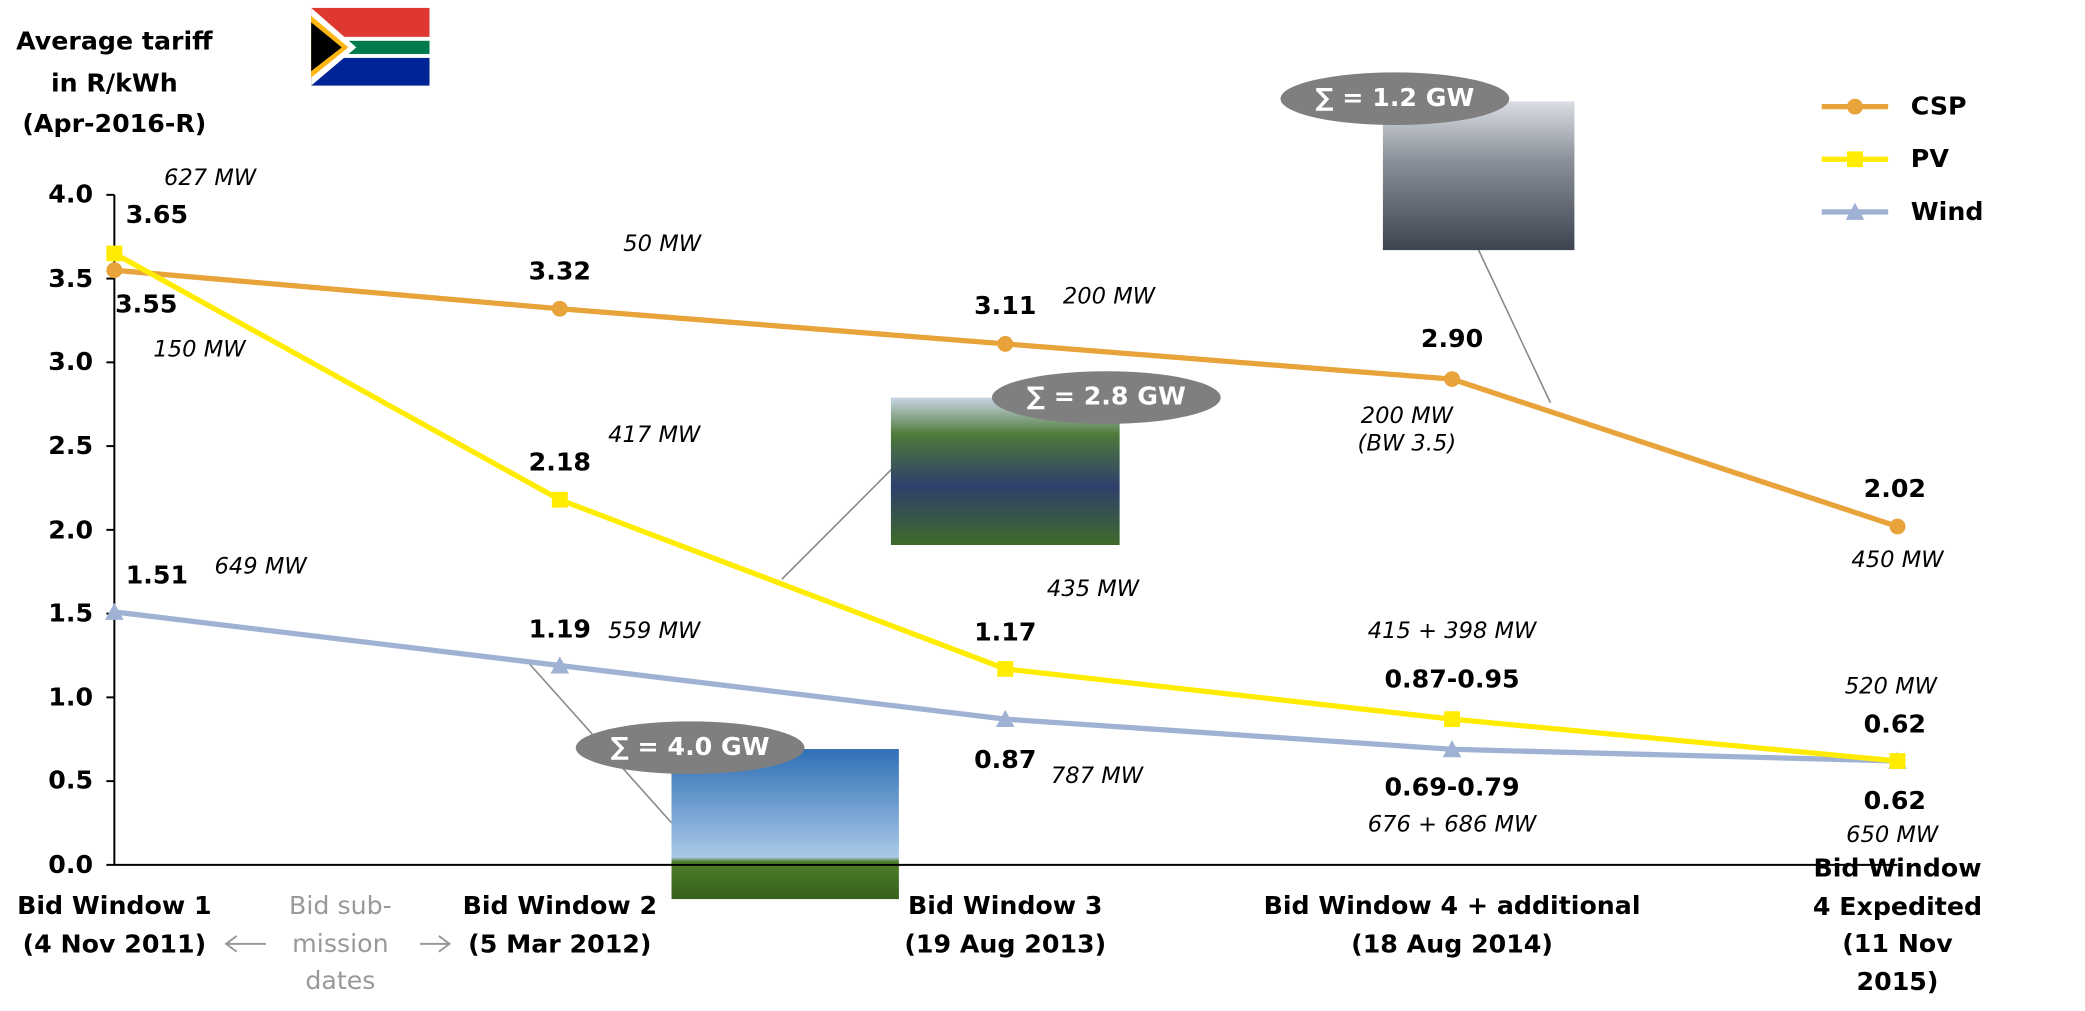  I want to click on capacity-label: 649 MW, so click(260, 567).